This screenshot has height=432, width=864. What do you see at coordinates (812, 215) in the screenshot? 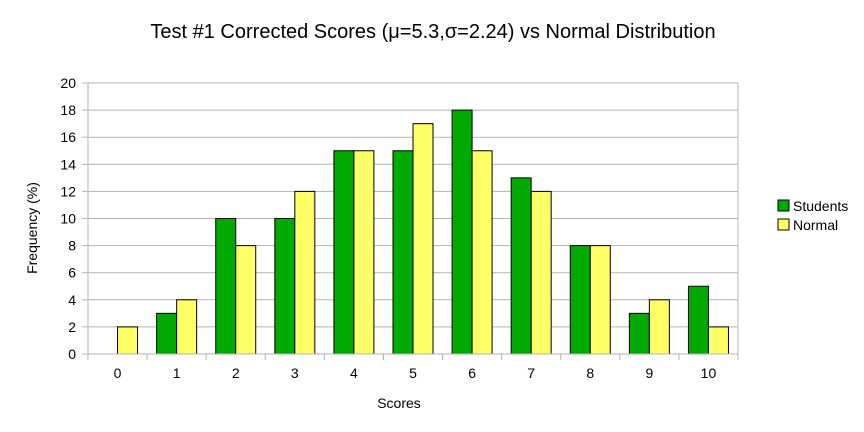
I see `legend: Students Normal` at bounding box center [812, 215].